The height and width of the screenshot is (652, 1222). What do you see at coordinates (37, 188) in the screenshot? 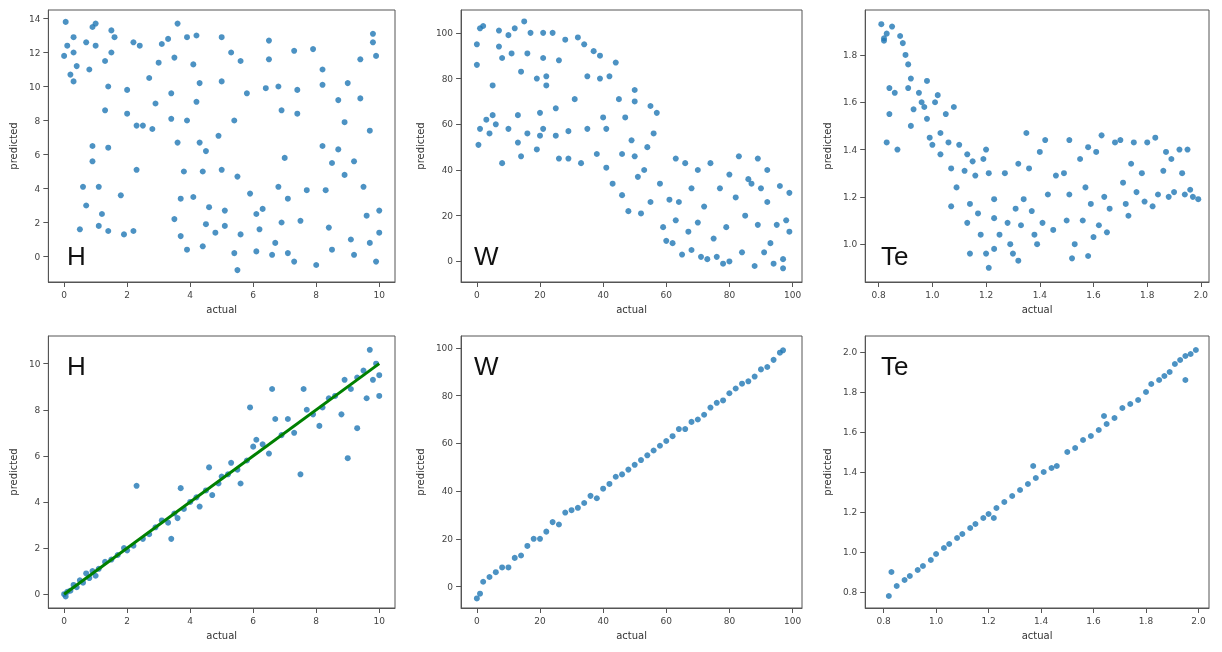
I see `y-tick-label: 4` at bounding box center [37, 188].